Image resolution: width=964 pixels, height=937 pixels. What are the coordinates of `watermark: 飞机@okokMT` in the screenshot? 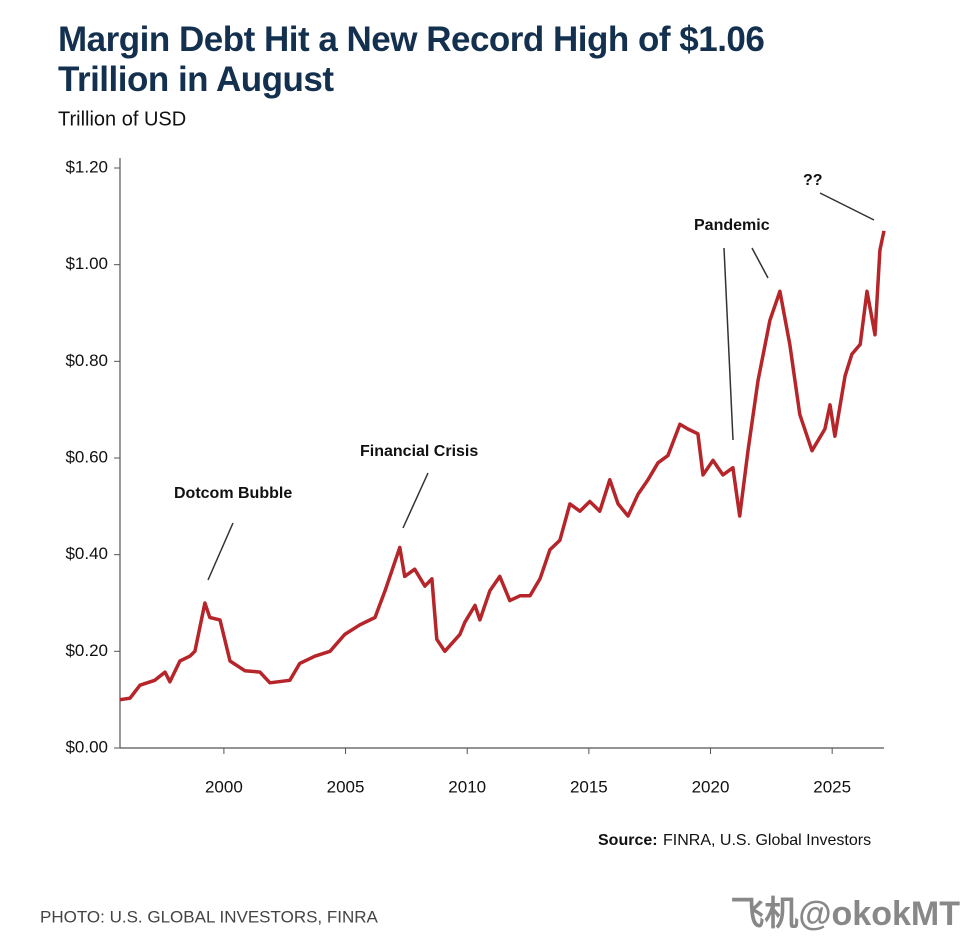 It's located at (845, 914).